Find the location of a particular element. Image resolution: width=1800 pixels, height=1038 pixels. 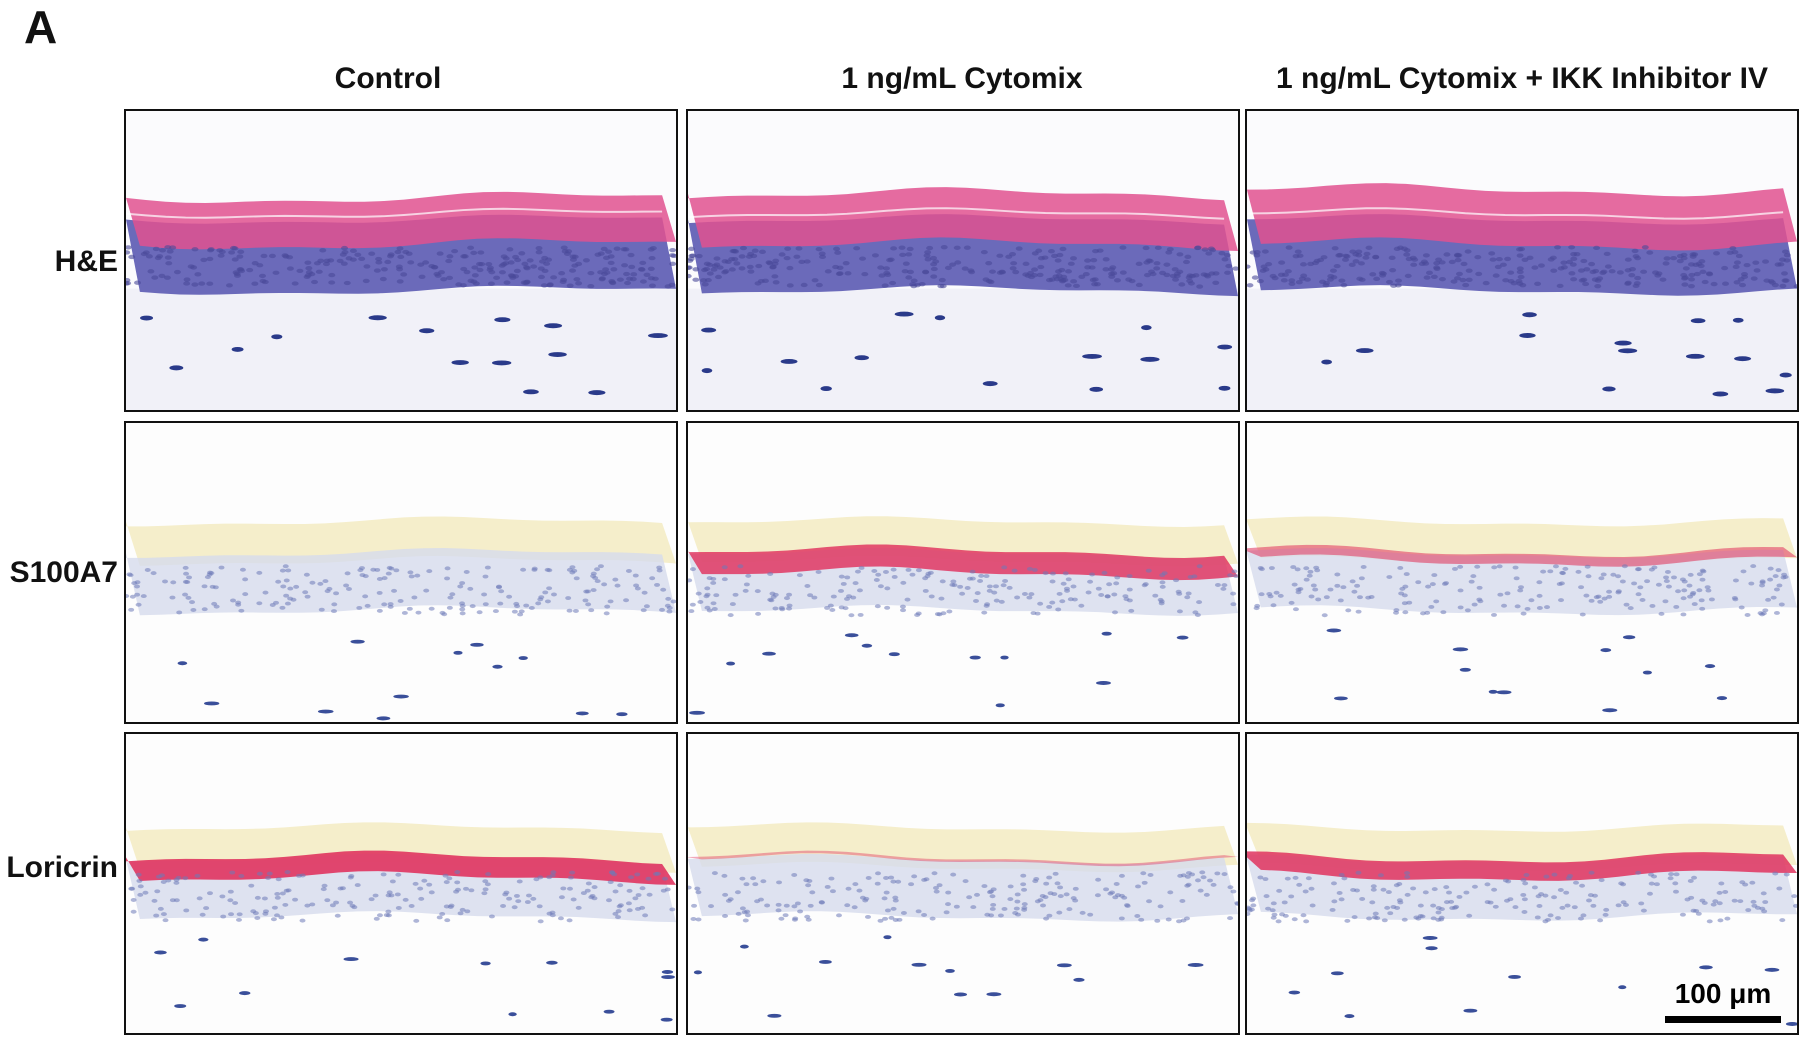

micrograph-s100a7-cytomix-ikk is located at coordinates (1522, 572).